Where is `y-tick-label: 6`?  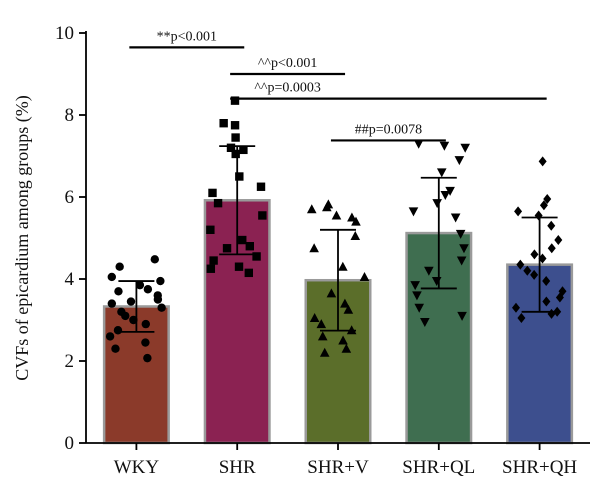
y-tick-label: 6 is located at coordinates (70, 197).